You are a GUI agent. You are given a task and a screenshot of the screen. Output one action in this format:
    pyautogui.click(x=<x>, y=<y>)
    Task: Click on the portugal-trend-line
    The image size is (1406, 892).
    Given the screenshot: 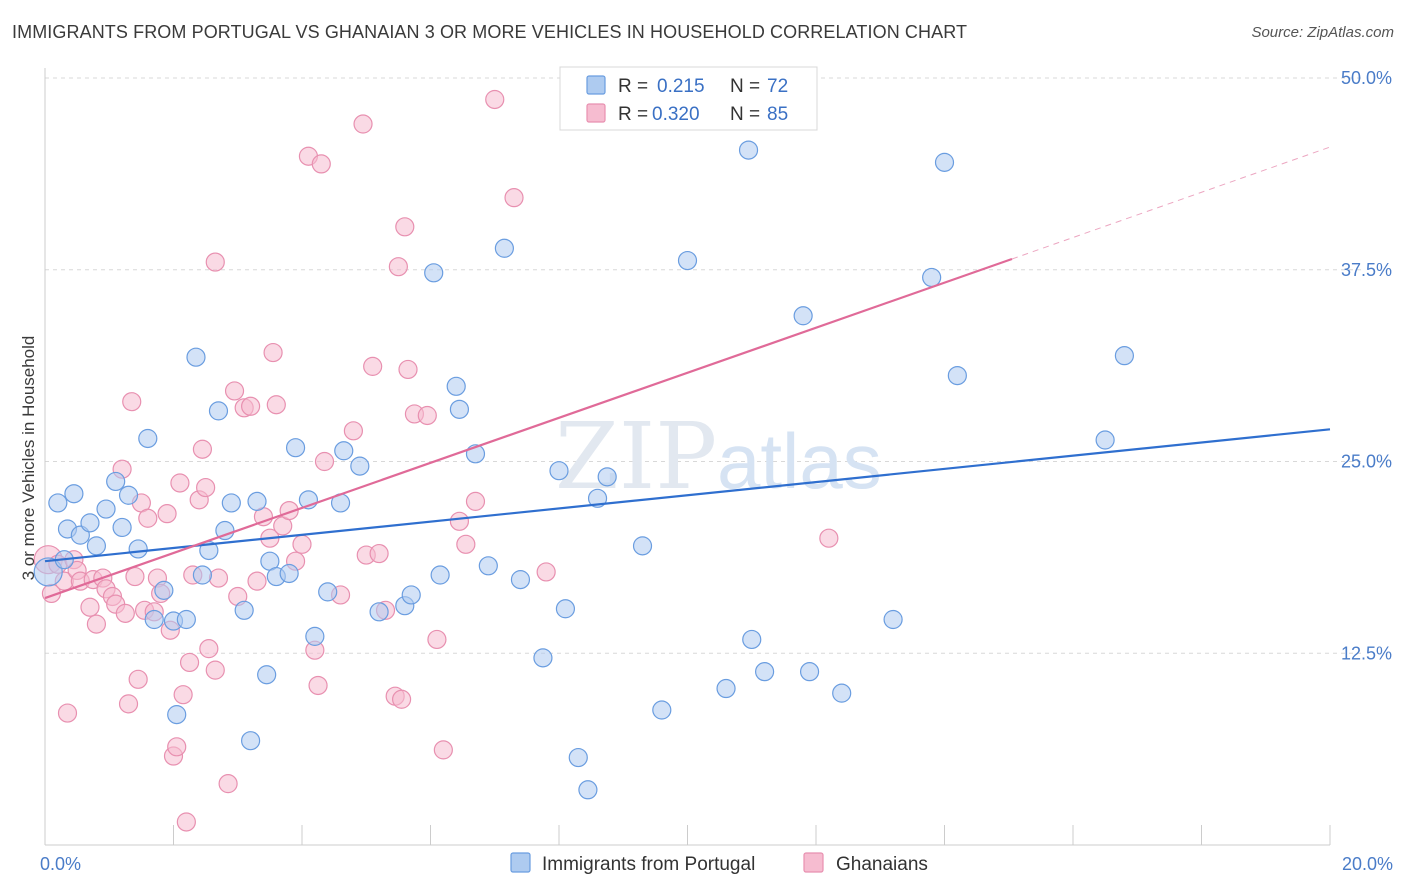 What is the action you would take?
    pyautogui.click(x=687, y=495)
    